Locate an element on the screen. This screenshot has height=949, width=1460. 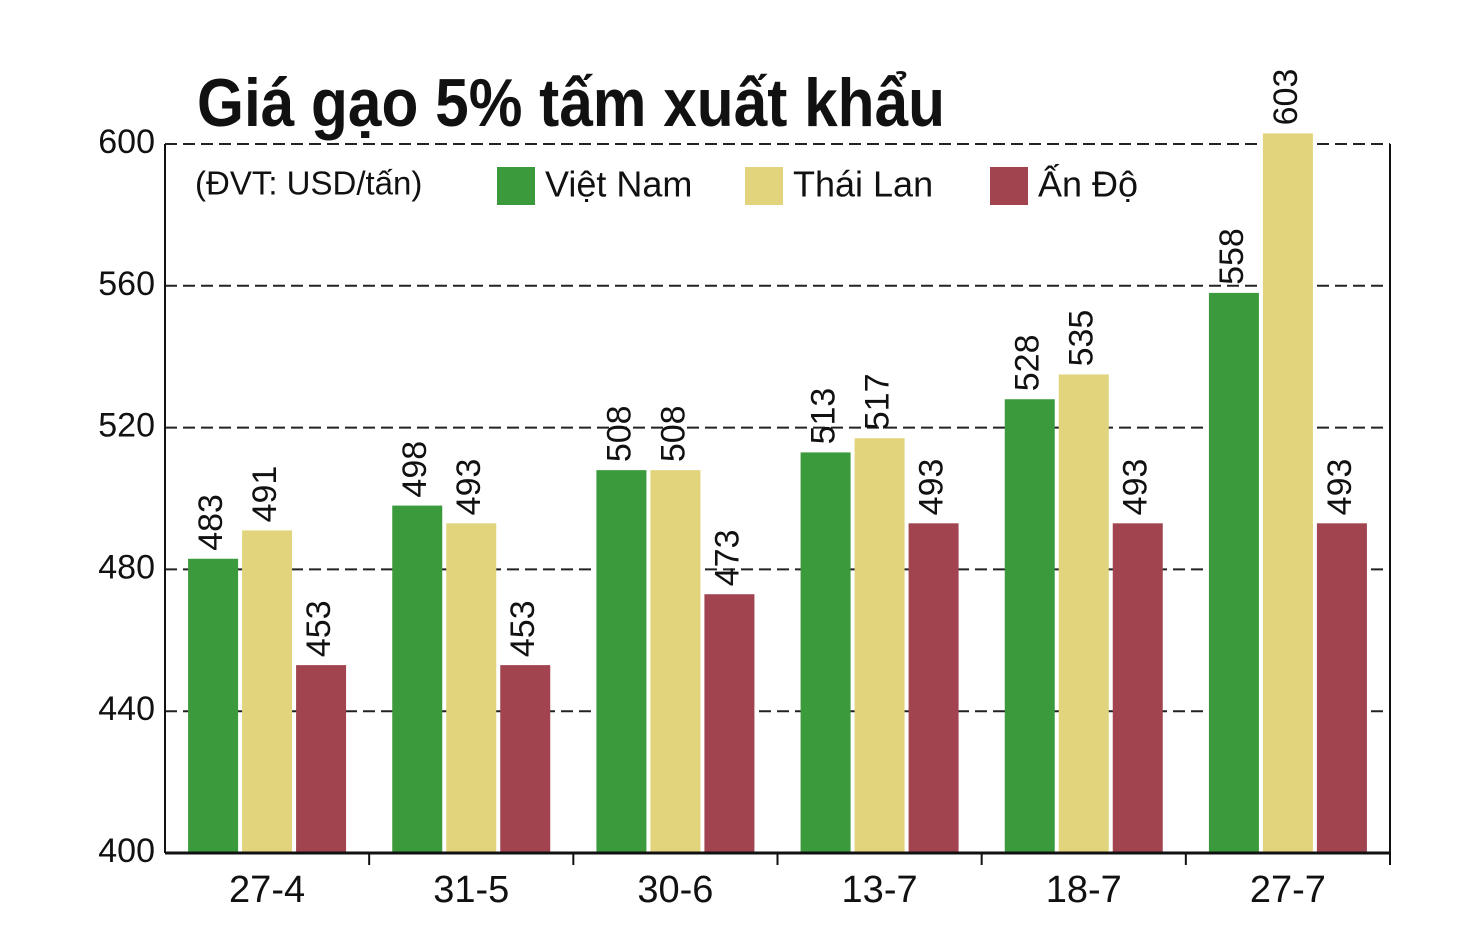
value-label: 483 is located at coordinates (211, 522).